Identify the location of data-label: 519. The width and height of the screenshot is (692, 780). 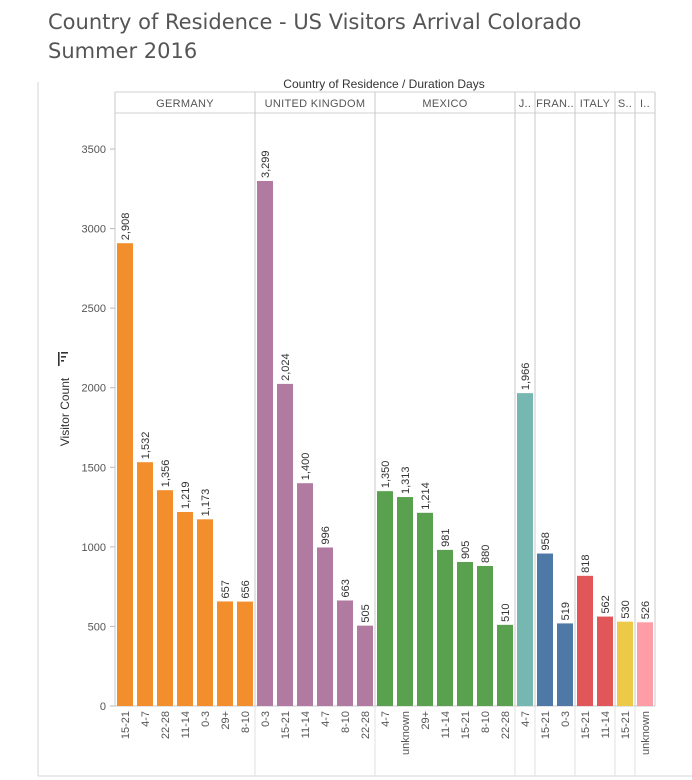
(566, 611).